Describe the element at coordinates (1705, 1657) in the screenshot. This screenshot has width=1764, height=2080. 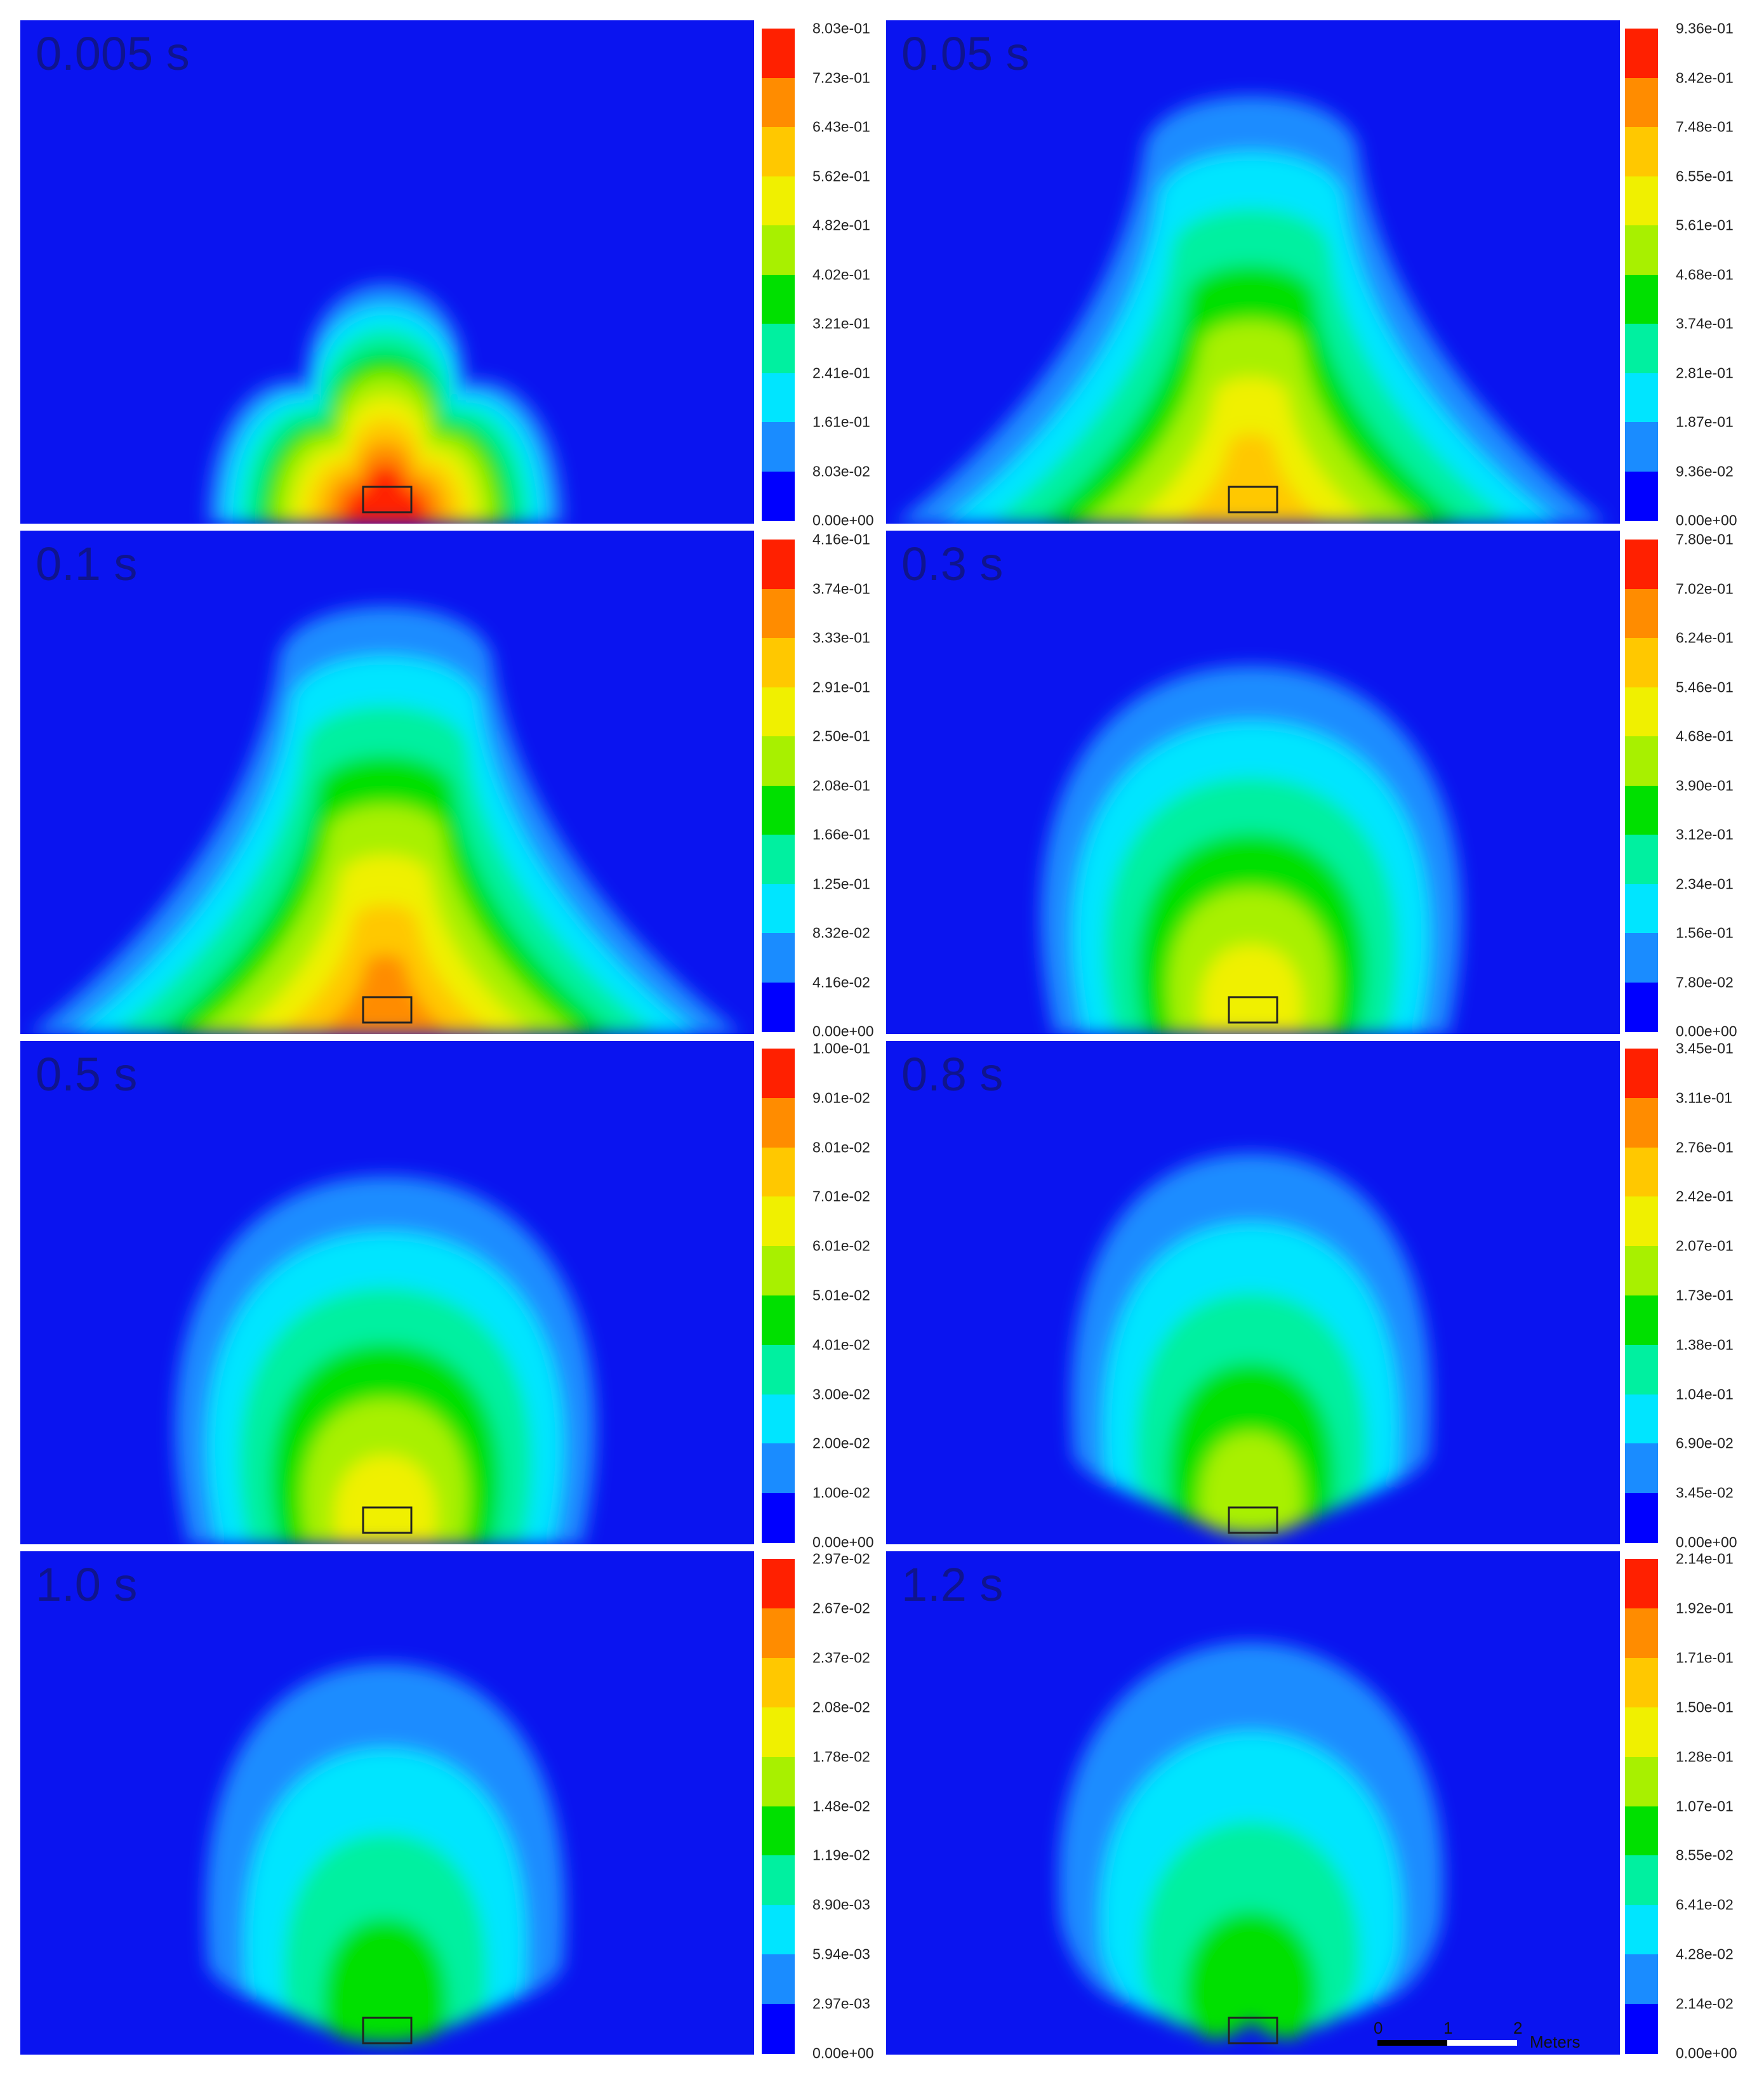
I see `colorbar-tick-label: 1.71e-01` at that location.